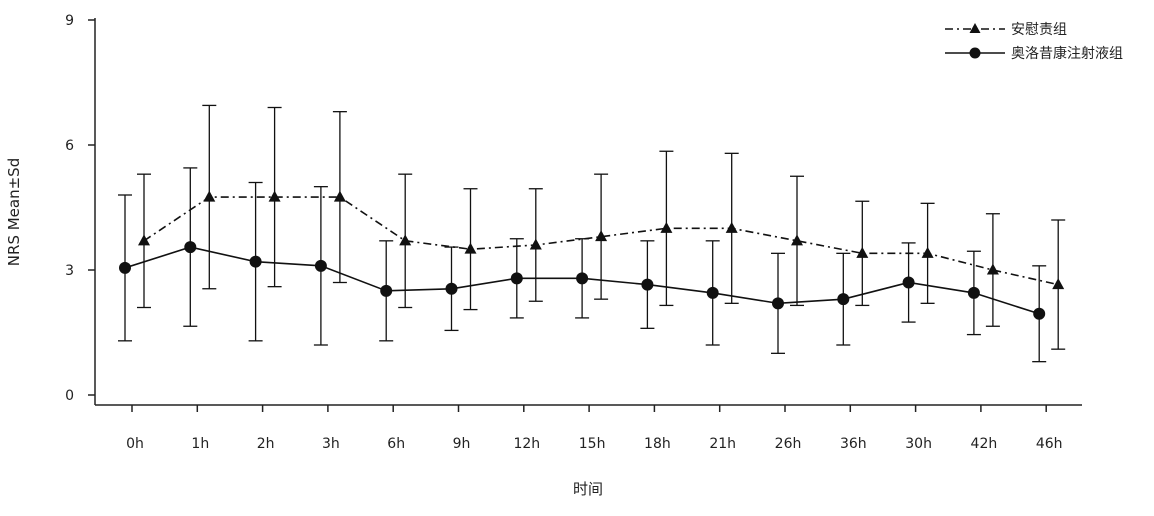 The height and width of the screenshot is (516, 1154). Describe the element at coordinates (594, 428) in the screenshot. I see `x-ticks: 0h 1h 2h 3h 6h 9h 12h 15h 18h 21h 26h 36h 30h 42h 46h` at that location.